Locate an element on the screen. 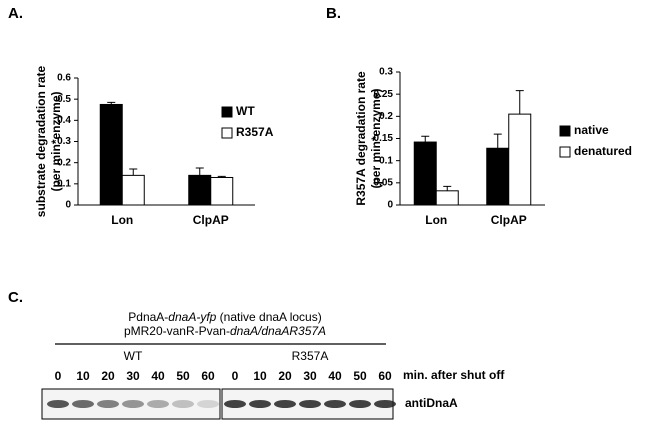 The width and height of the screenshot is (645, 430). y-tick-label: 0.6 is located at coordinates (64, 78).